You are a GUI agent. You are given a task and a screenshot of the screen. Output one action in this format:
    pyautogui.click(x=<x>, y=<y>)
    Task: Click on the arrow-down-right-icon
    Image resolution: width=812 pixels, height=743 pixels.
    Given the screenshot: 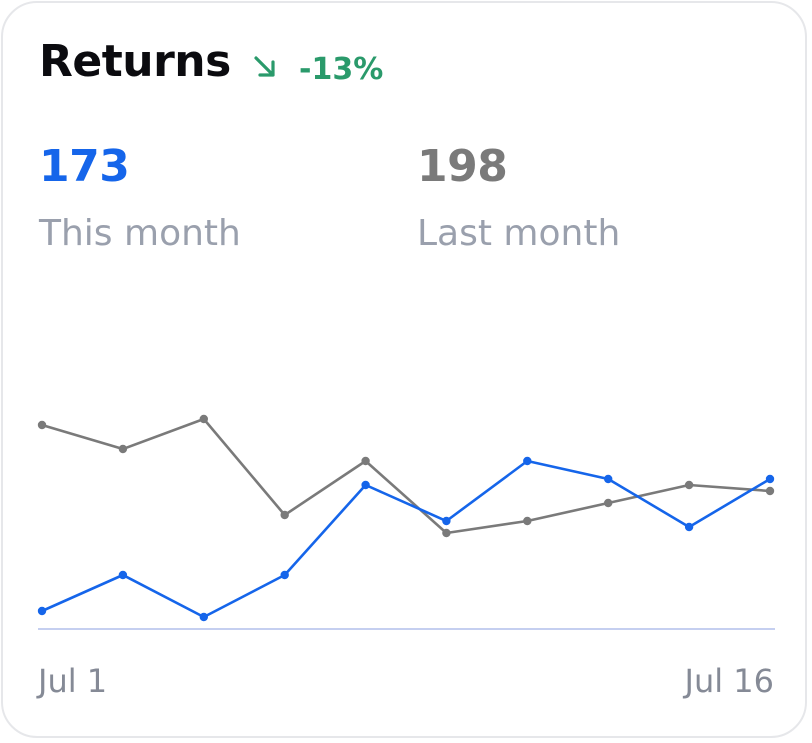 What is the action you would take?
    pyautogui.click(x=264, y=66)
    